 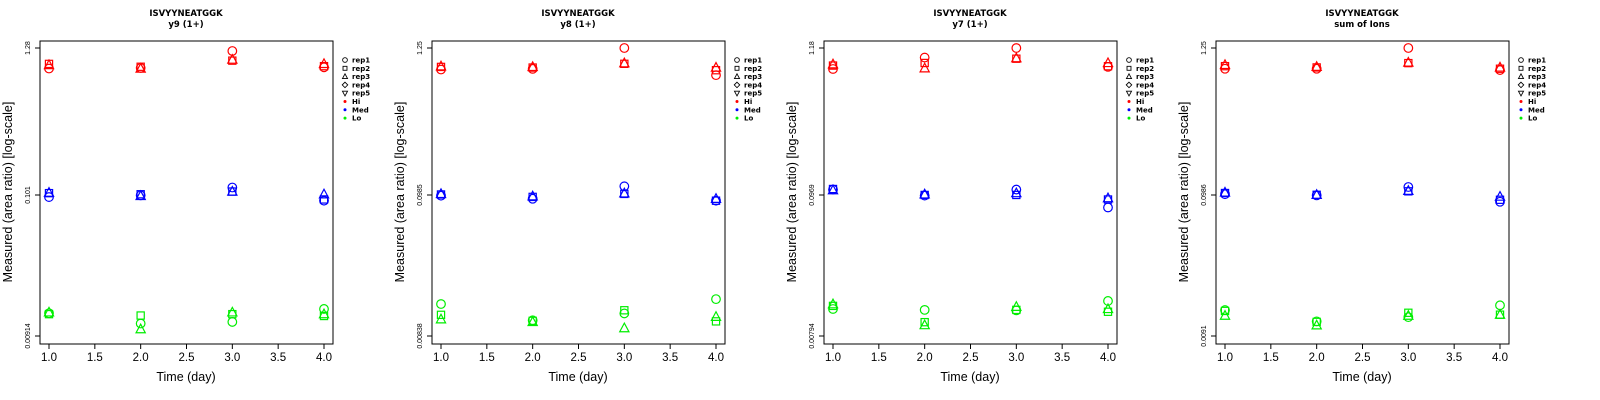 What do you see at coordinates (748, 110) in the screenshot?
I see `legend-item: Med` at bounding box center [748, 110].